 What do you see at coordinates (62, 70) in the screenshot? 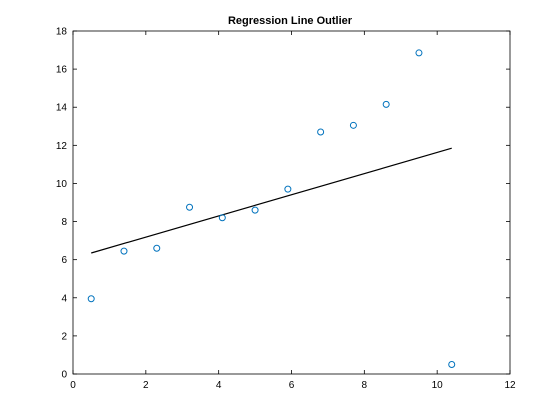
I see `y-tick-label: 16` at bounding box center [62, 70].